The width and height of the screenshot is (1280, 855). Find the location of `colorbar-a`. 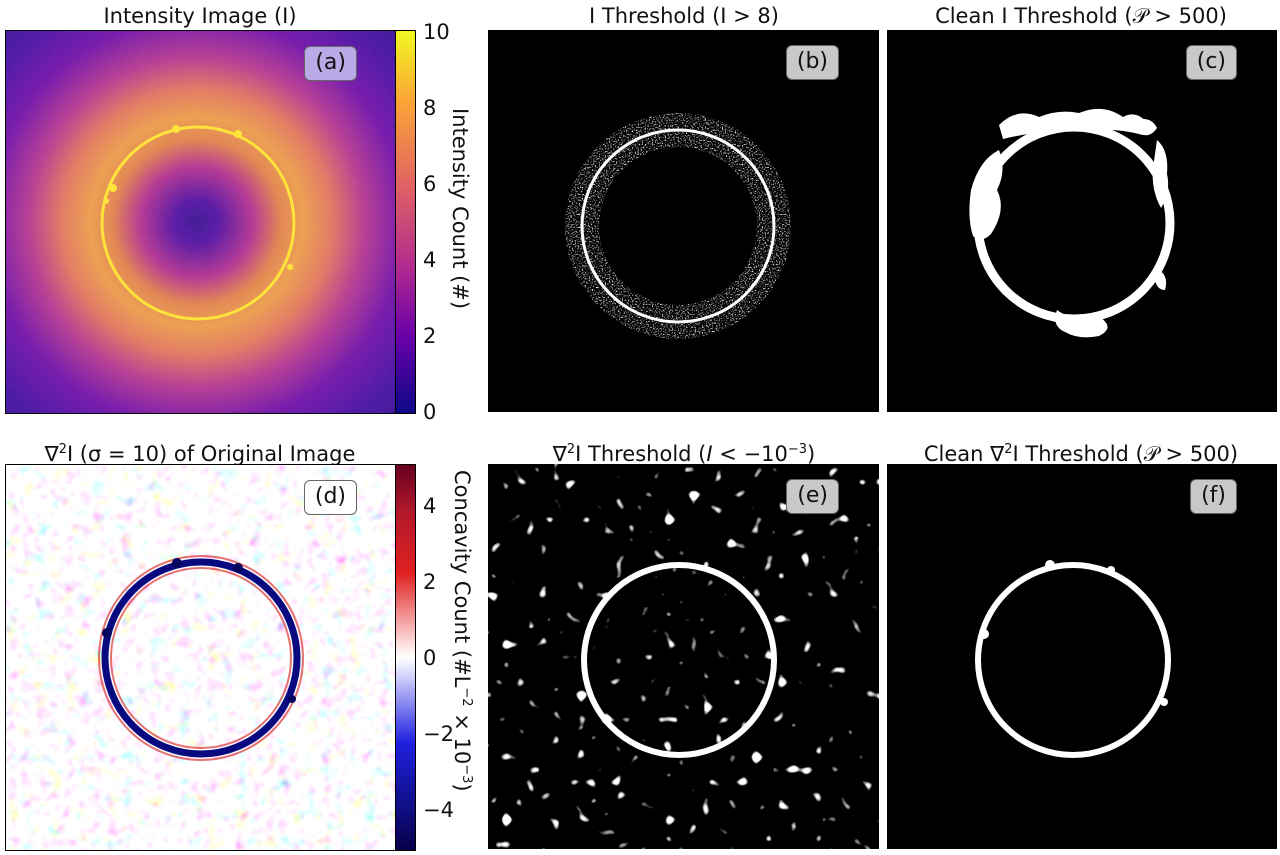

colorbar-a is located at coordinates (405, 222).